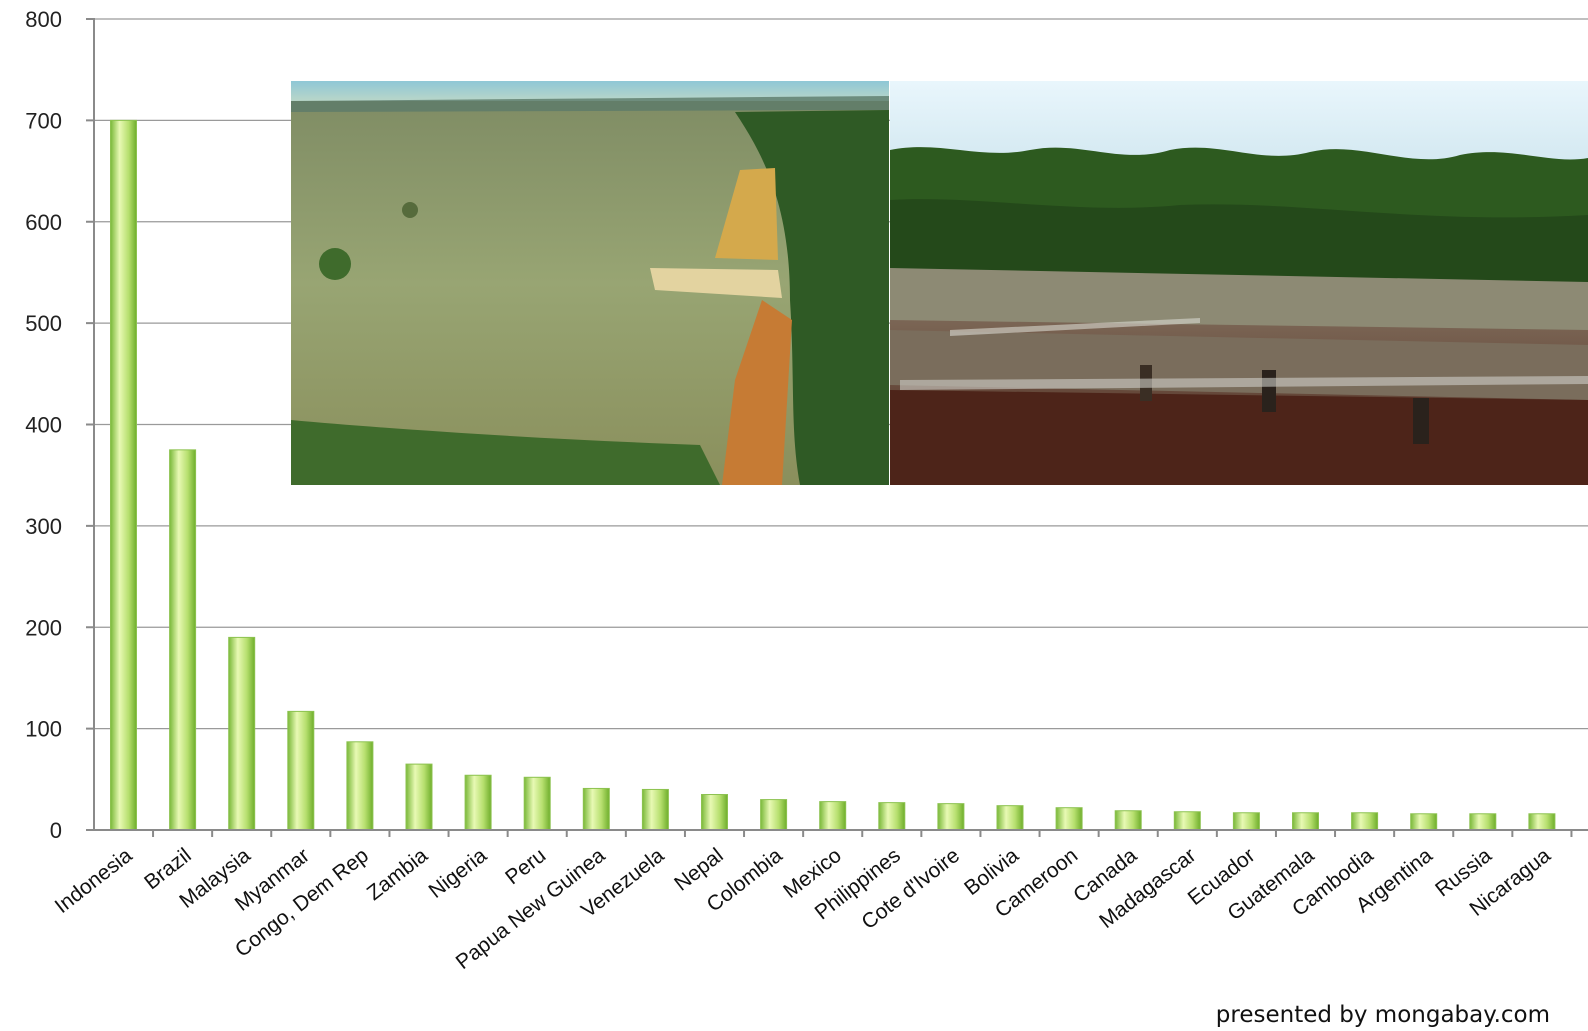  Describe the element at coordinates (1246, 821) in the screenshot. I see `bar-ecuador` at that location.